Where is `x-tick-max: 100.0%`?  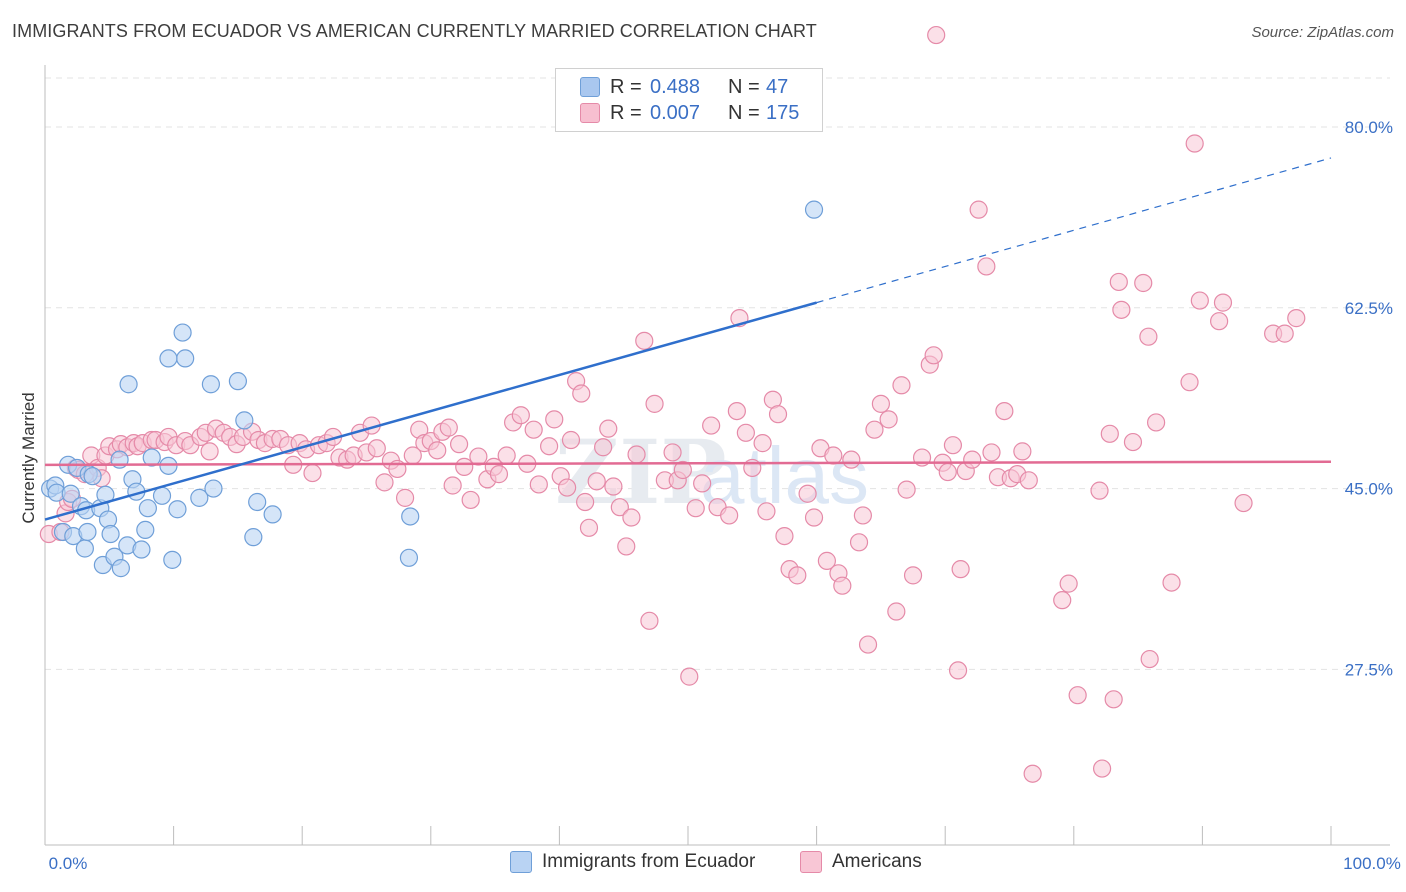
x-tick-max: 100.0% is located at coordinates (1372, 863).